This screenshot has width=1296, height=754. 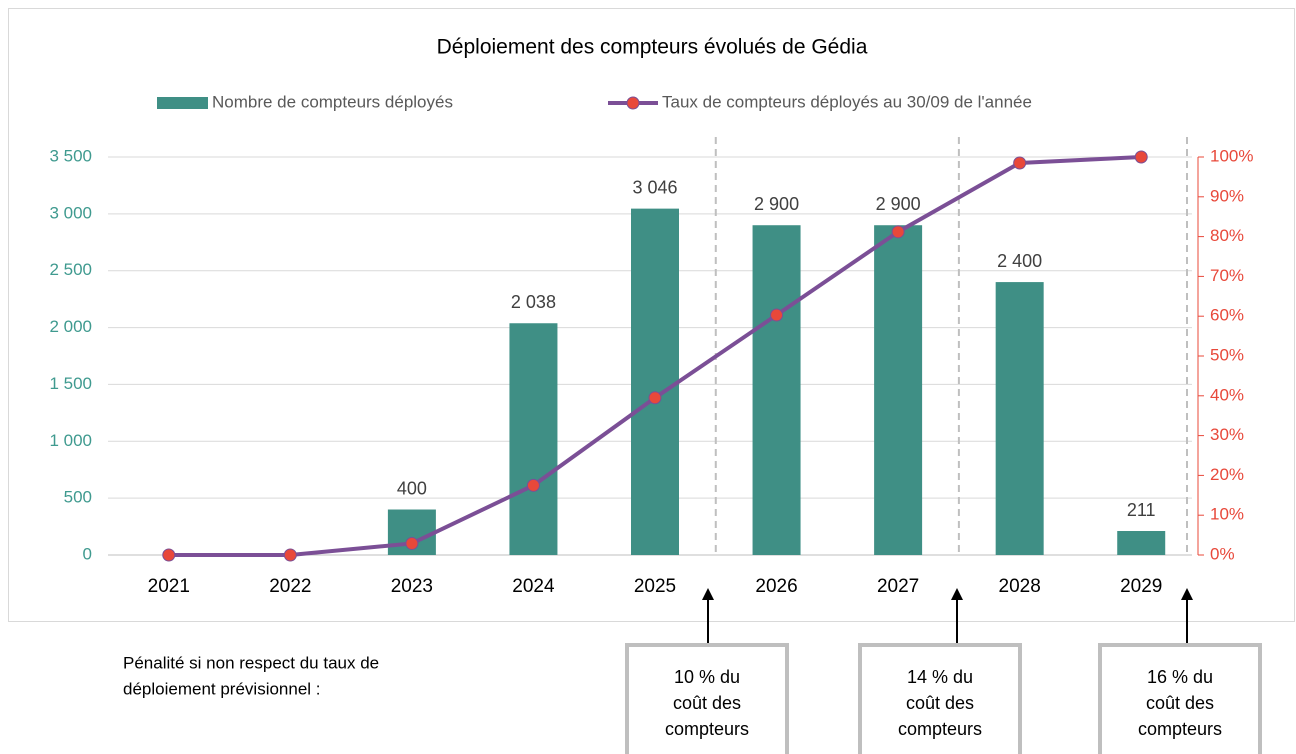 What do you see at coordinates (1227, 235) in the screenshot?
I see `y2-tick-label: 80%` at bounding box center [1227, 235].